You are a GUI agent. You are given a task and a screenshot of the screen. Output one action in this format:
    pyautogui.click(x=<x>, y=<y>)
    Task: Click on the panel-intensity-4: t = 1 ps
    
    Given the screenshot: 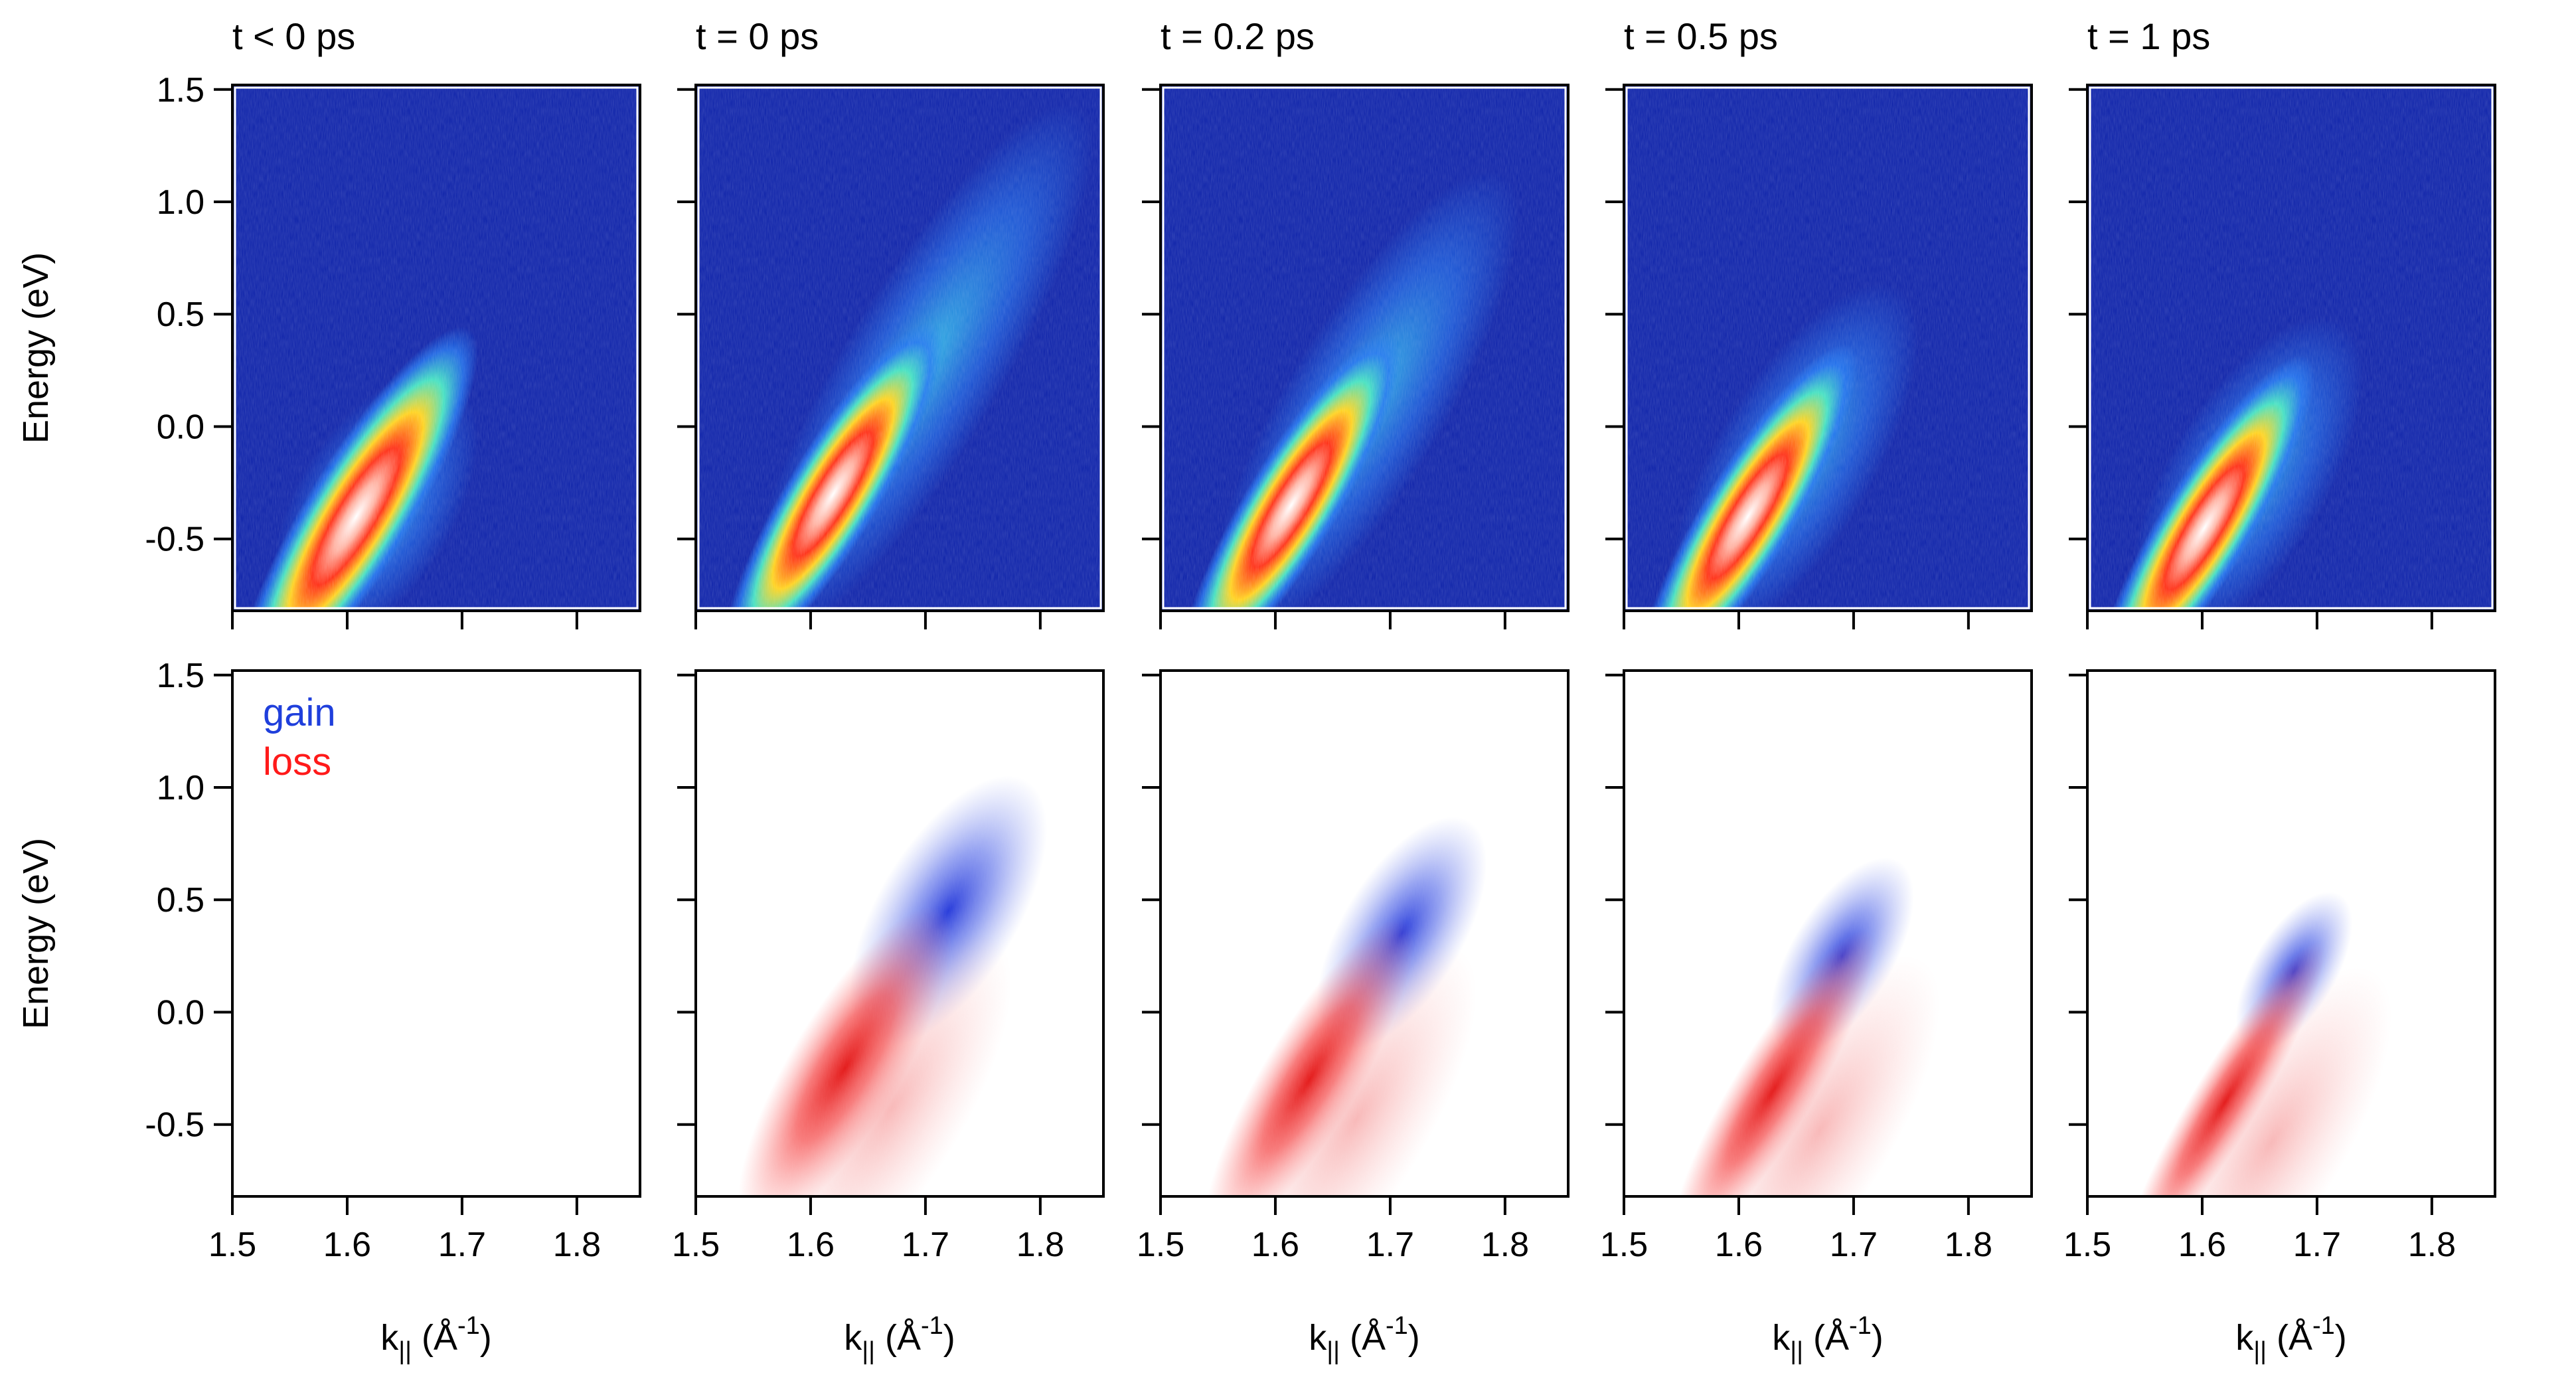 What is the action you would take?
    pyautogui.click(x=2282, y=322)
    